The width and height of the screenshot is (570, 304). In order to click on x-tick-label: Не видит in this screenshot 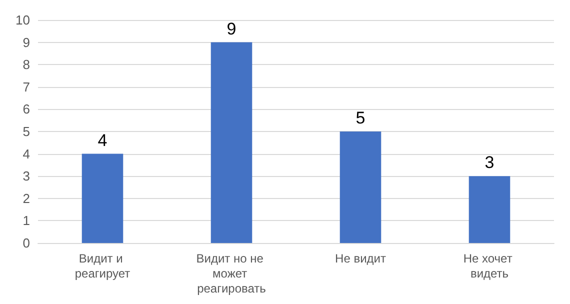, I will do `click(360, 259)`.